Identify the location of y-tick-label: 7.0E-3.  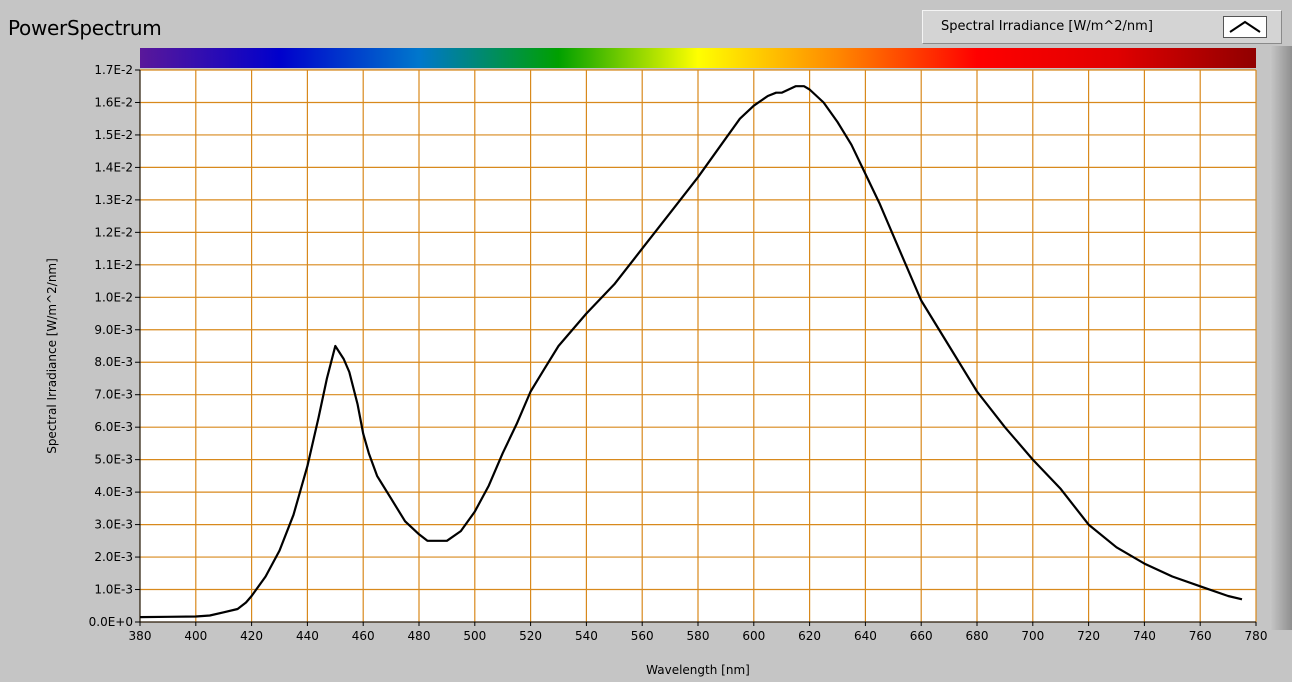
(113, 395).